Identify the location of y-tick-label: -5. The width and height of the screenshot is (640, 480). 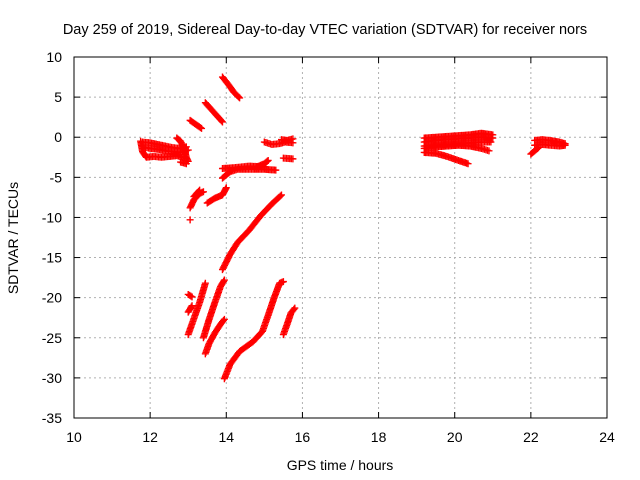
(56, 177).